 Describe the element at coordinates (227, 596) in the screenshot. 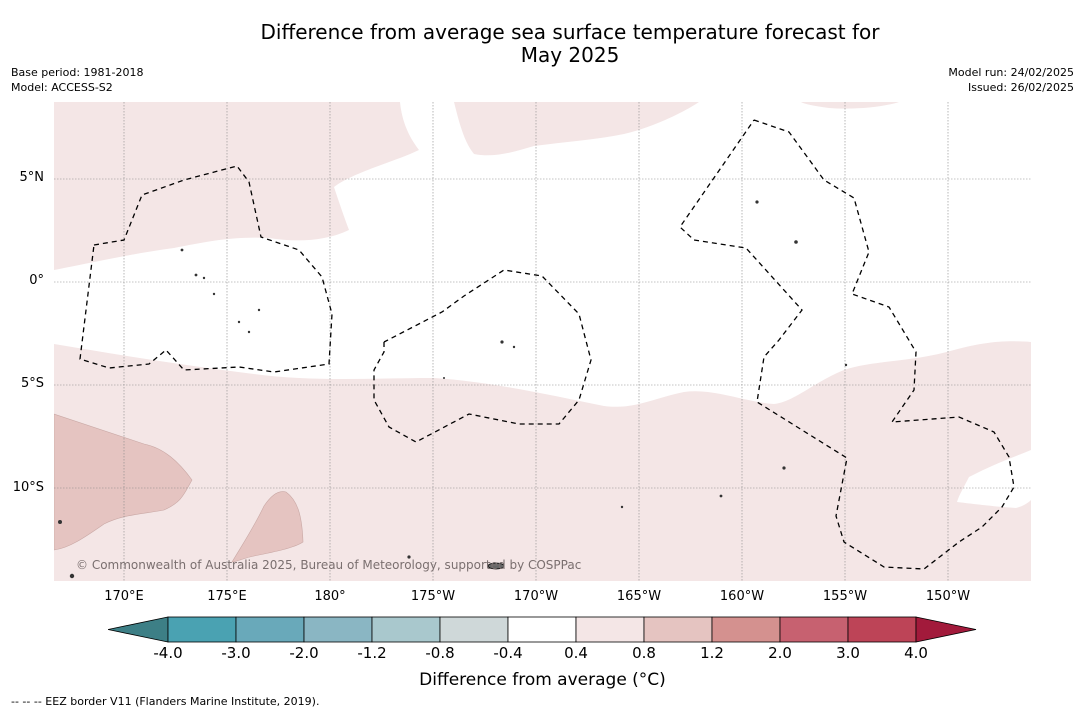

I see `lon-label-175e: 175°E` at that location.